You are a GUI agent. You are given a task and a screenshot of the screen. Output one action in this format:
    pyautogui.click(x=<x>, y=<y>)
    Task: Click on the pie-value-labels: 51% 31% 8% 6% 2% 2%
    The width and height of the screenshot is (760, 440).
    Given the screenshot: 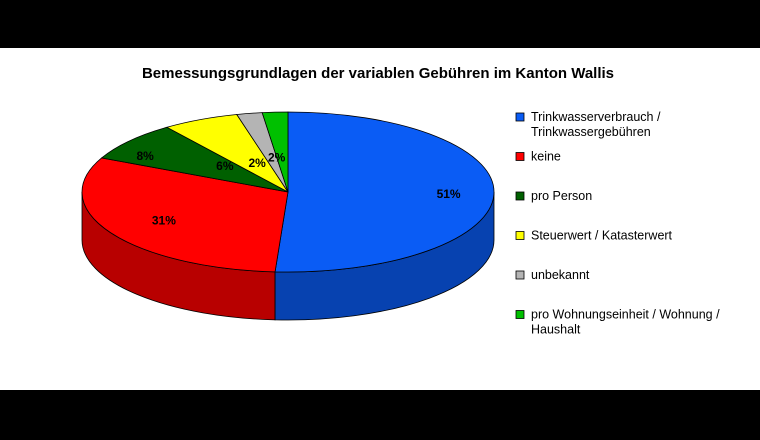 What is the action you would take?
    pyautogui.click(x=298, y=188)
    